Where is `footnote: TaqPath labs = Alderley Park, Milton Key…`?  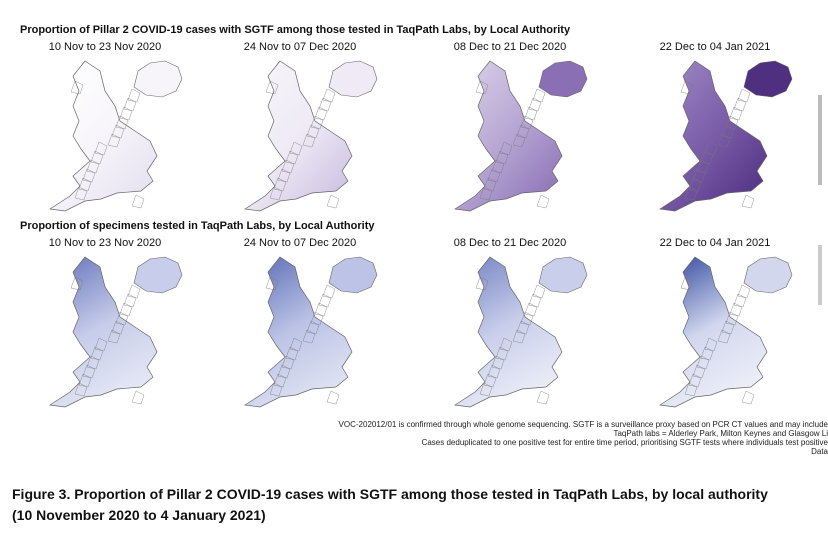
footnote: TaqPath labs = Alderley Park, Milton Key… is located at coordinates (720, 433).